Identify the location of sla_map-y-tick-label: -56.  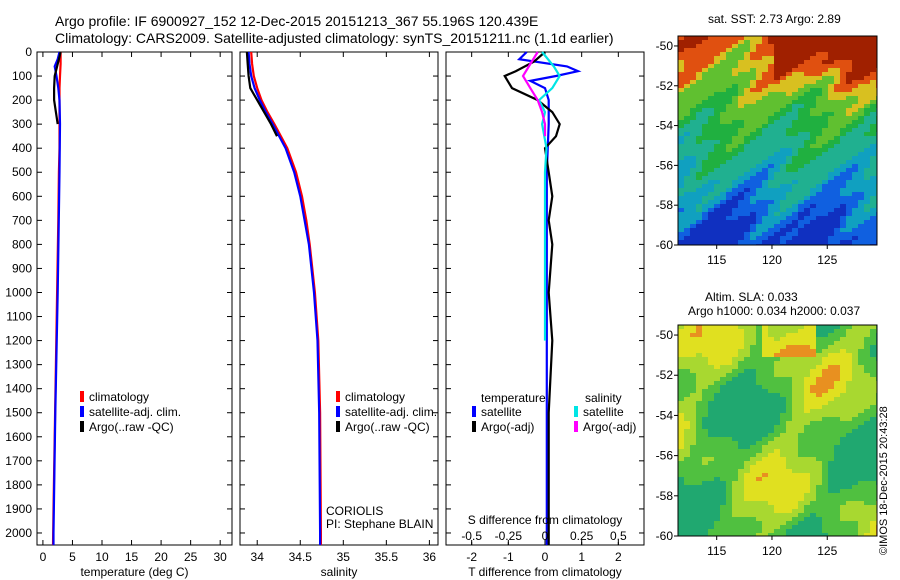
(665, 456).